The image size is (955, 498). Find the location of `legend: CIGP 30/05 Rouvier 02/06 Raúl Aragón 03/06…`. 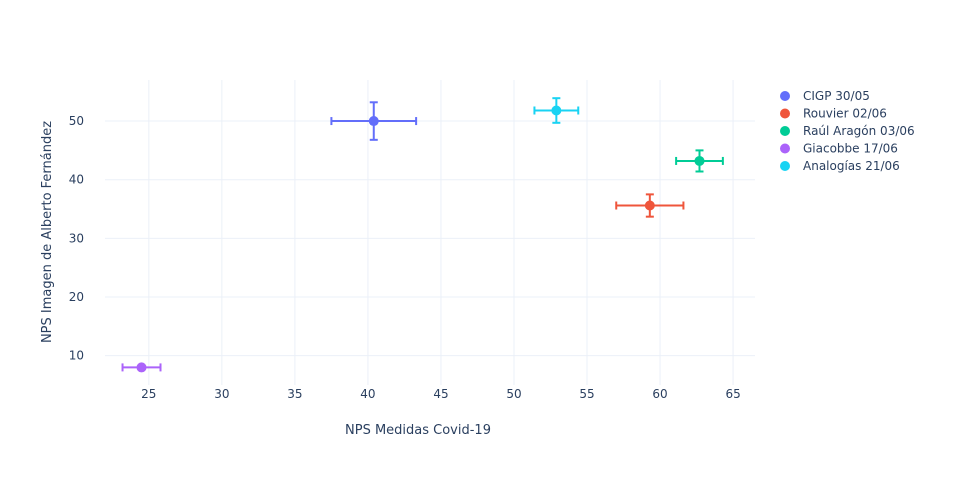

legend: CIGP 30/05 Rouvier 02/06 Raúl Aragón 03/06… is located at coordinates (847, 131).